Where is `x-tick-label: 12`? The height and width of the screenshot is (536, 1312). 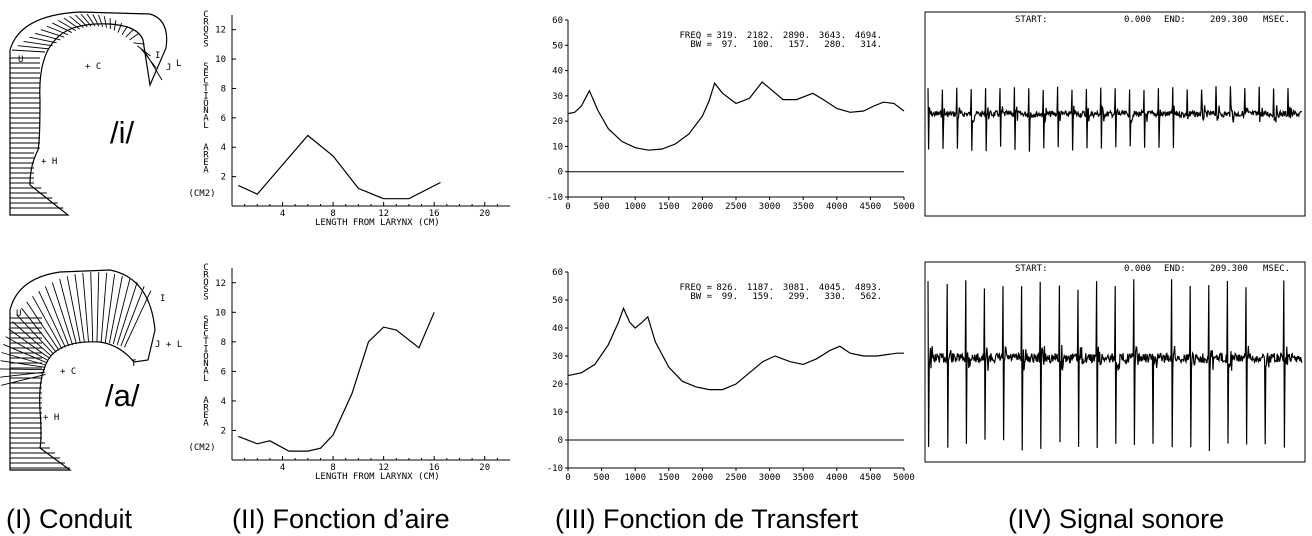 x-tick-label: 12 is located at coordinates (383, 468).